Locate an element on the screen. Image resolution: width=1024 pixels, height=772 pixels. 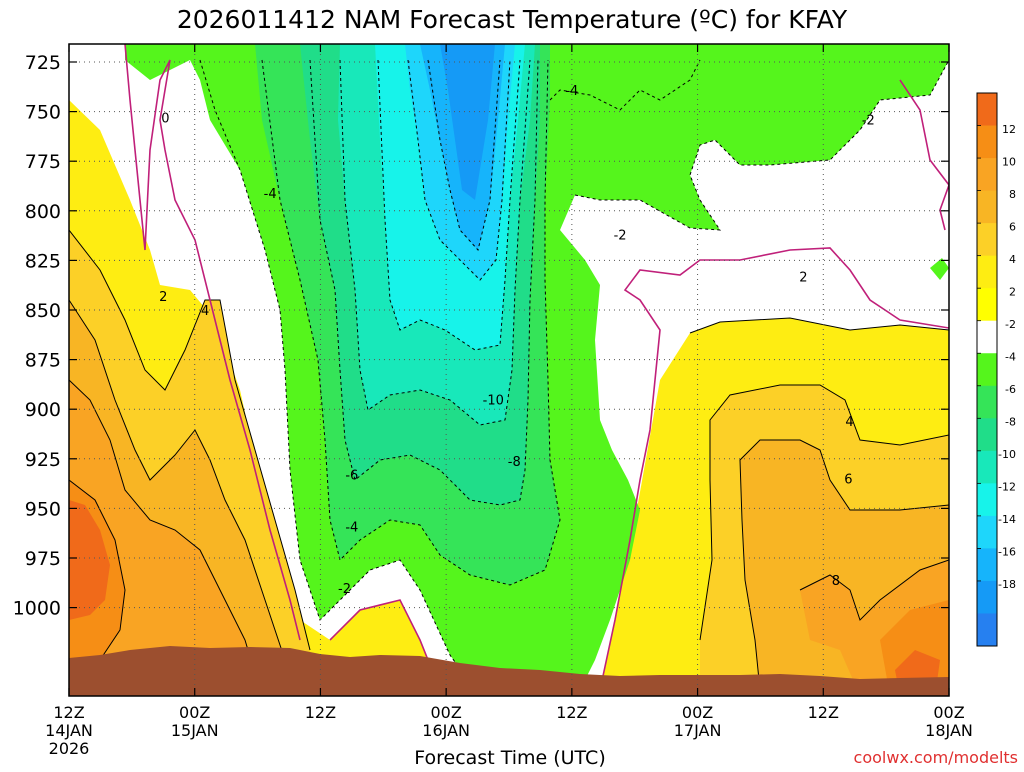
y-tick-label: 925 is located at coordinates (43, 460).